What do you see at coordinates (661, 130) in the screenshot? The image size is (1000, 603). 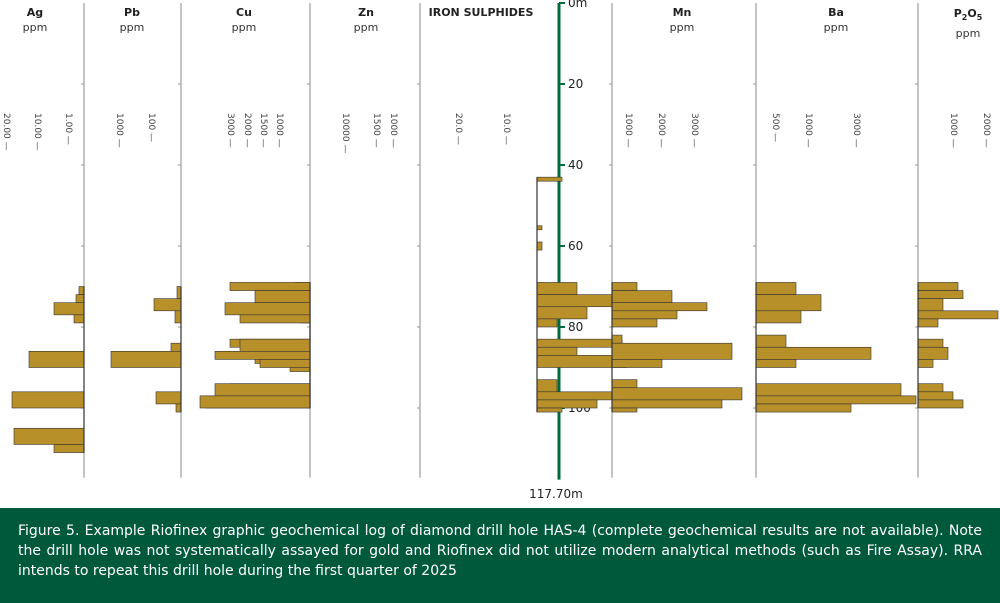 I see `track-mn-scale-label: 2000 —` at bounding box center [661, 130].